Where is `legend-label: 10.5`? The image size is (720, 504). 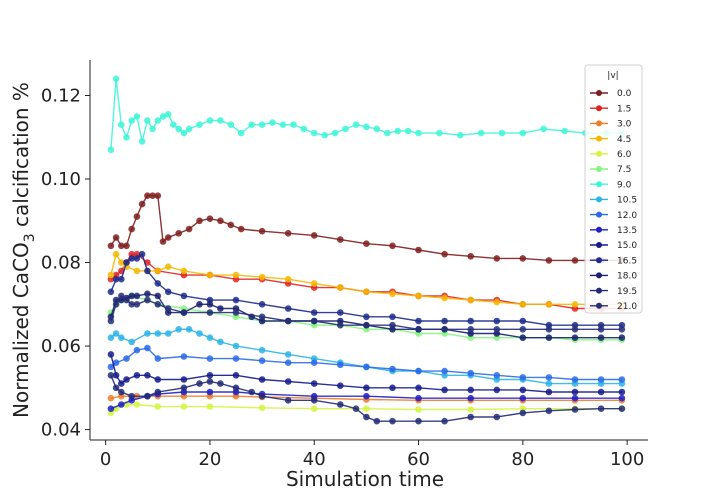
legend-label: 10.5 is located at coordinates (627, 201).